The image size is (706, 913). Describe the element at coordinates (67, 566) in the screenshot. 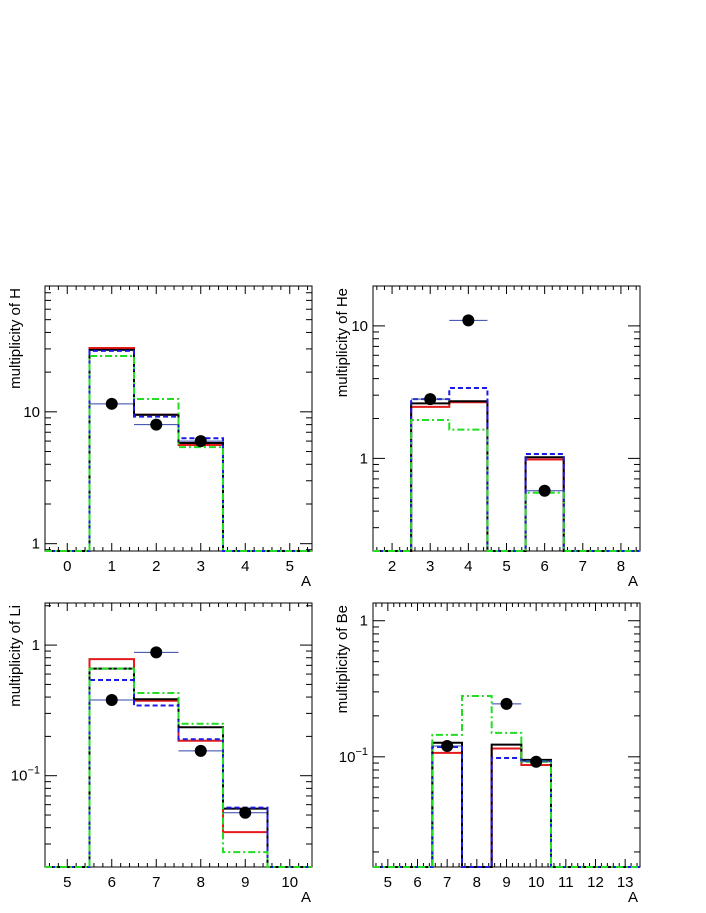

I see `x-tick-label: 0` at that location.